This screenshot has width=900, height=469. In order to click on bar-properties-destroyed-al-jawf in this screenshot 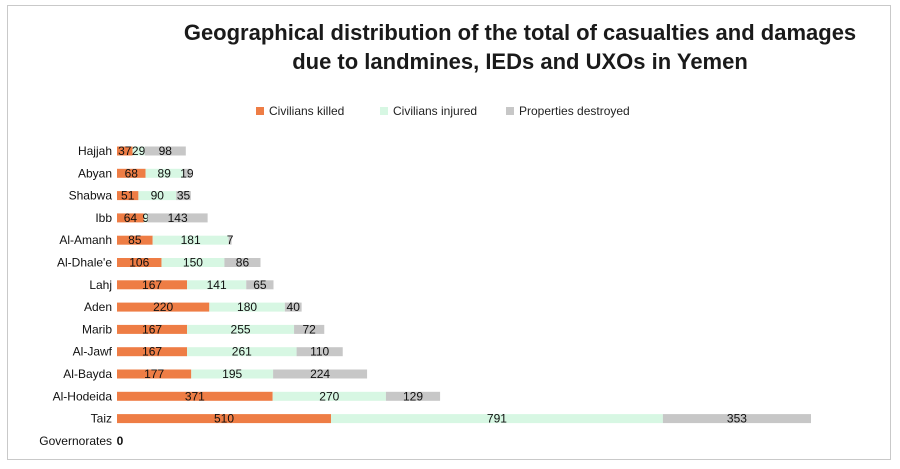, I will do `click(319, 352)`.